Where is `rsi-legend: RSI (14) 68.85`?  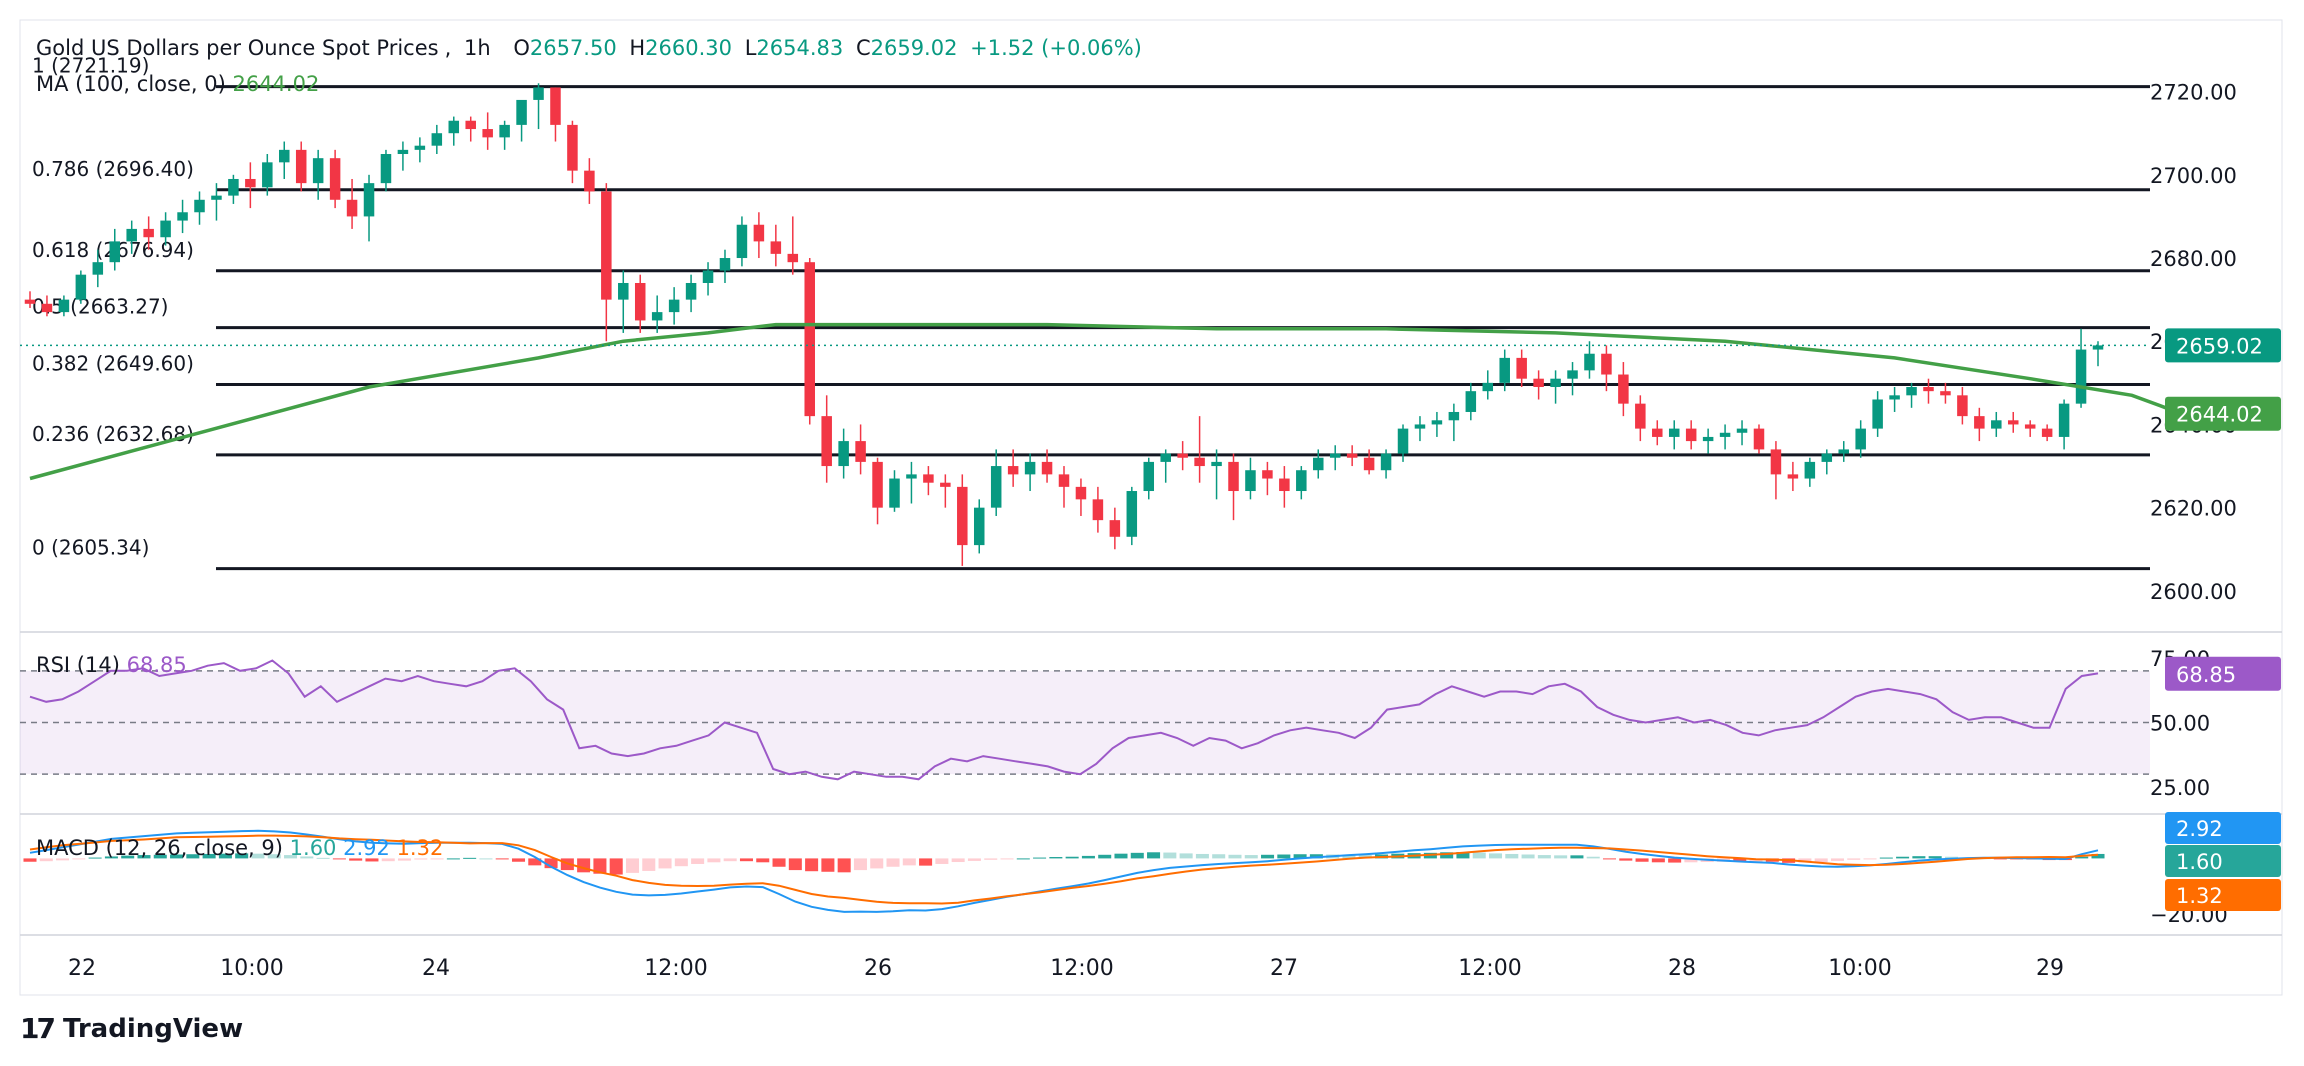 rsi-legend: RSI (14) 68.85 is located at coordinates (111, 665).